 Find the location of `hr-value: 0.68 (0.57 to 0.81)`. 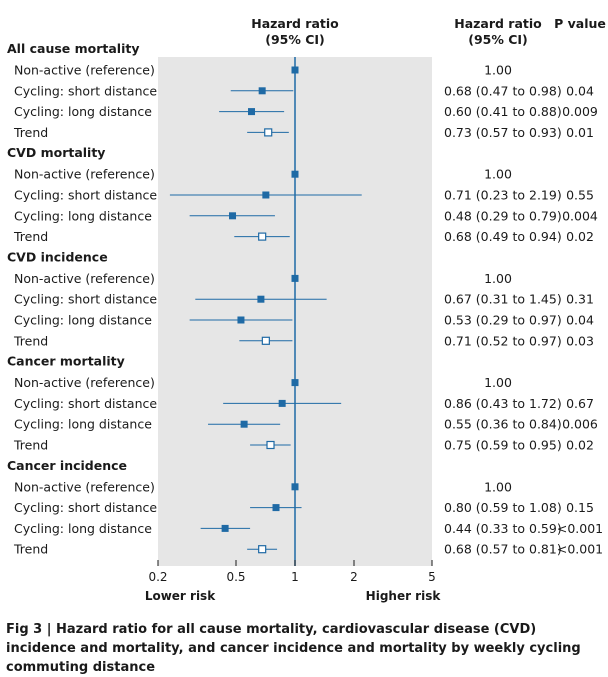

hr-value: 0.68 (0.57 to 0.81) is located at coordinates (503, 549).